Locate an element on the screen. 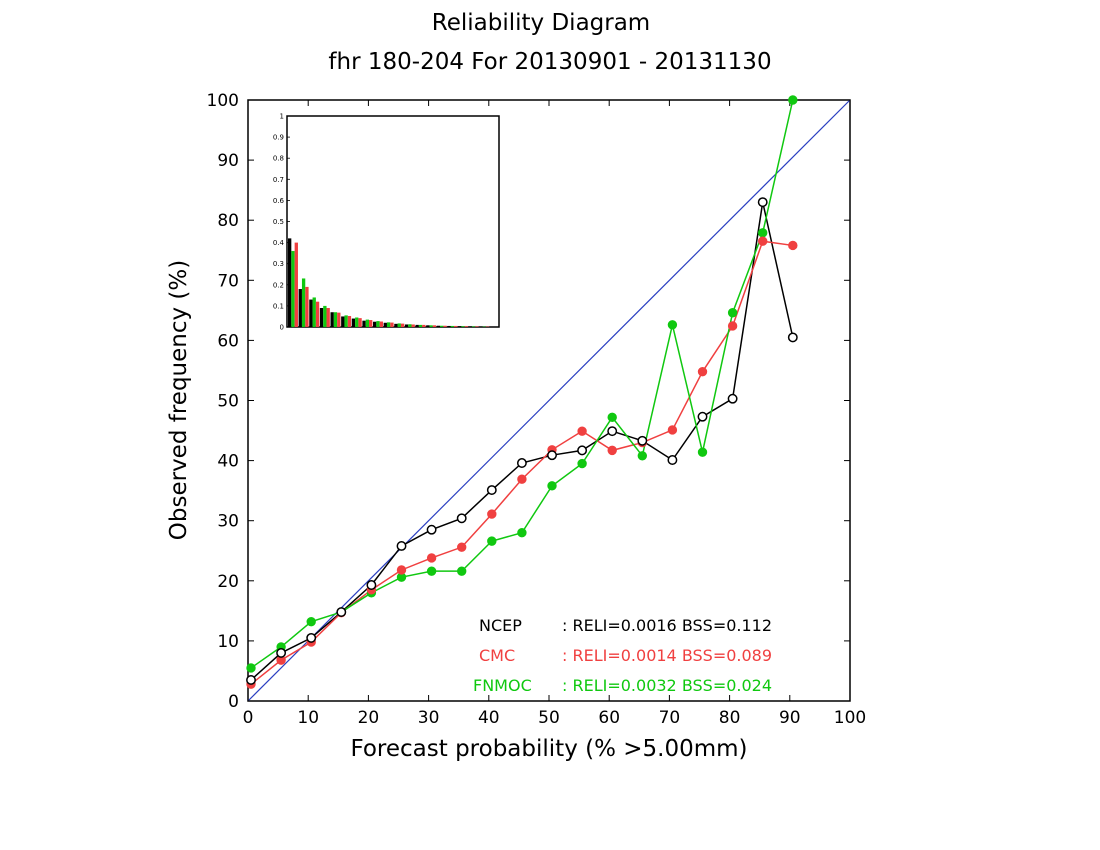 The height and width of the screenshot is (850, 1100). inset-tick-label: 0.3 is located at coordinates (278, 264).